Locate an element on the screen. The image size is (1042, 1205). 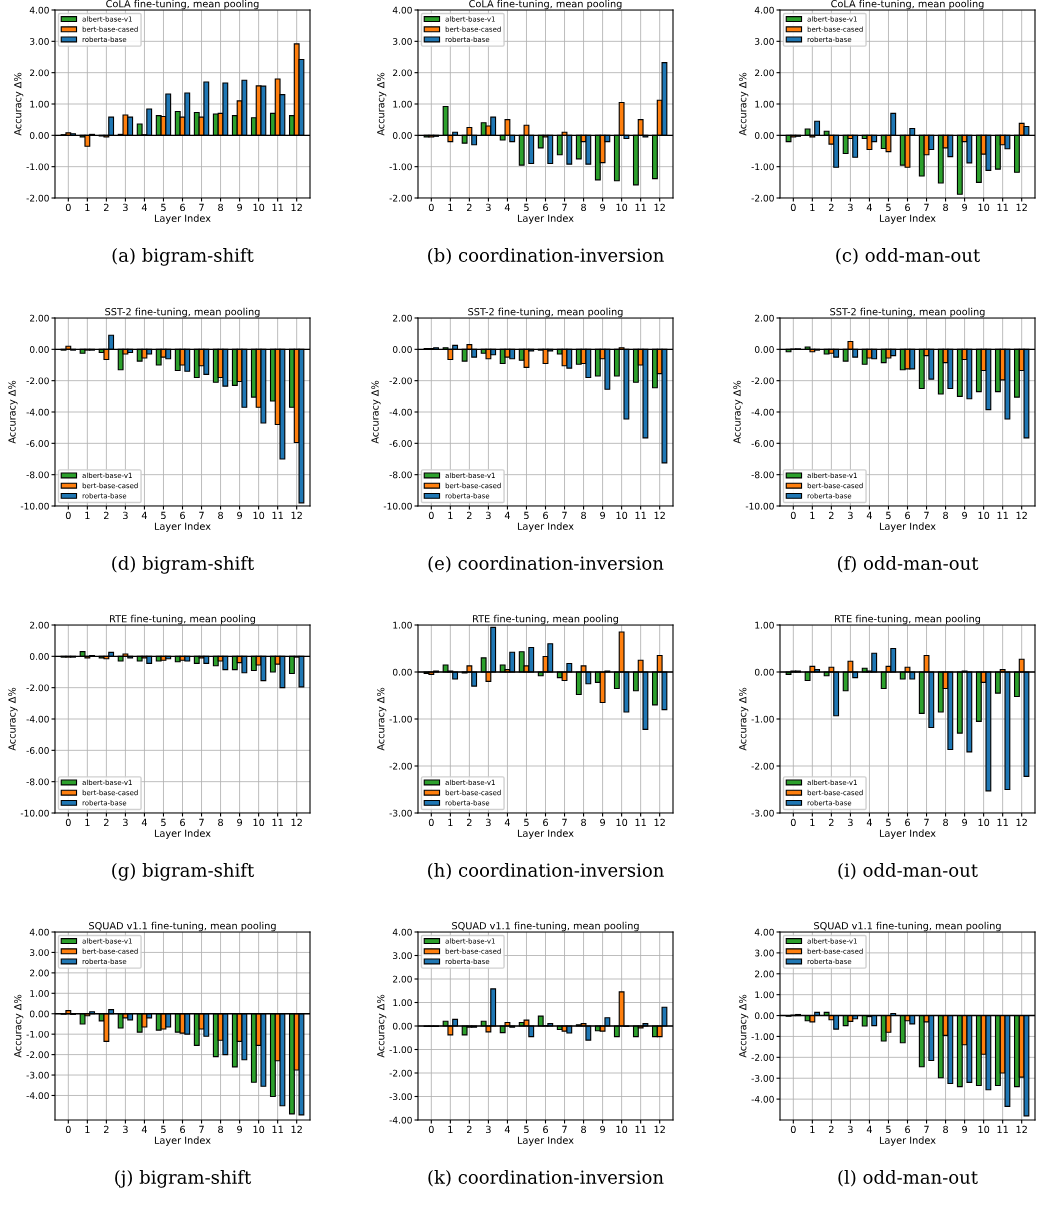
text: (i) odd-man-out is located at coordinates (908, 871).